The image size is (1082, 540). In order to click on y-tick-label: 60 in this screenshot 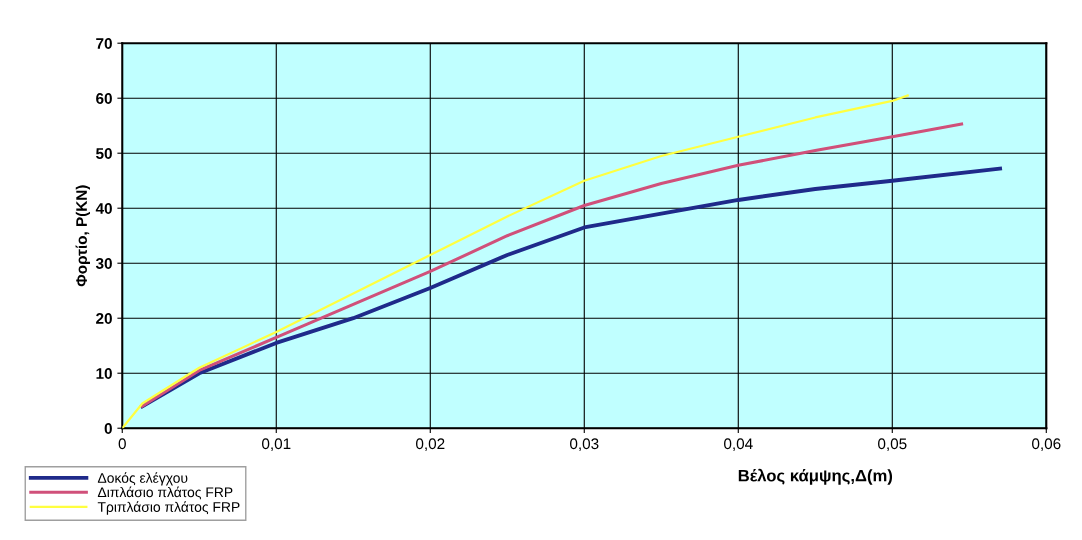, I will do `click(104, 98)`.